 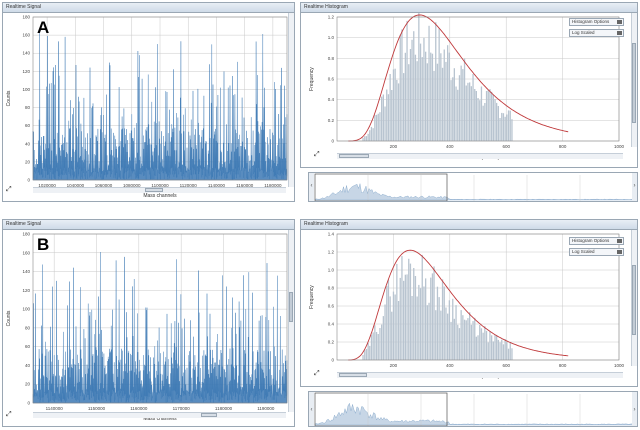 I want to click on x-tick-label: 1180000, so click(x=273, y=185).